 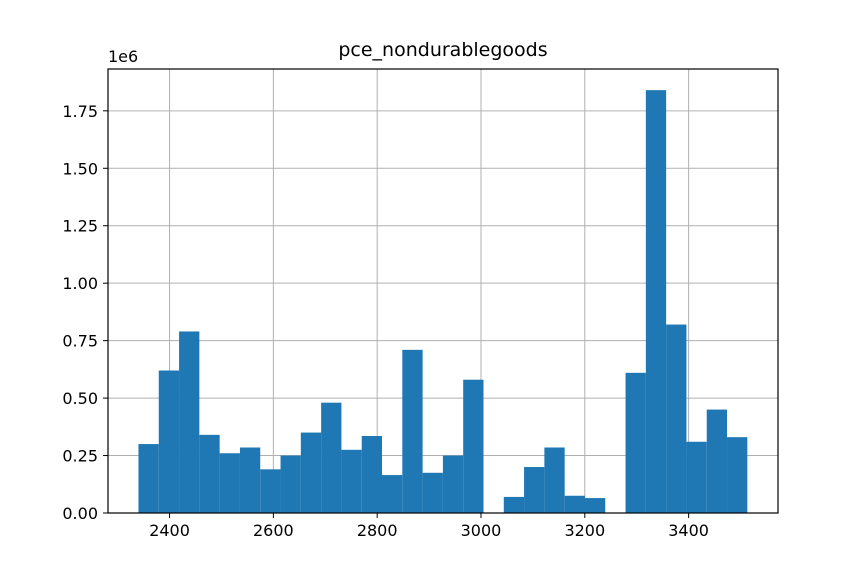 What do you see at coordinates (377, 530) in the screenshot?
I see `x-tick-label: 2800` at bounding box center [377, 530].